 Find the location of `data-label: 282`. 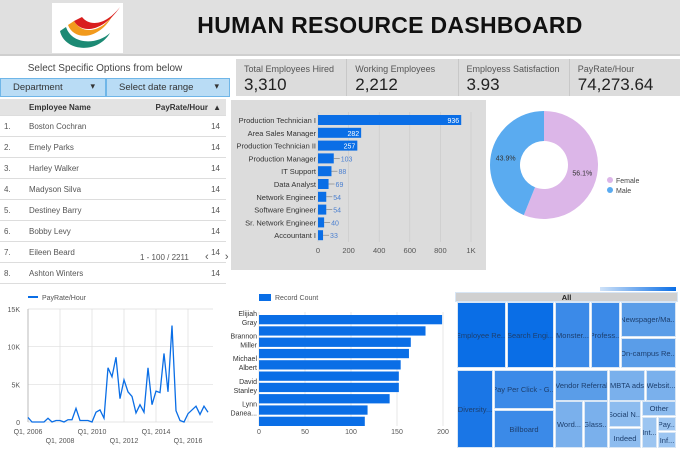

data-label: 282 is located at coordinates (353, 134).